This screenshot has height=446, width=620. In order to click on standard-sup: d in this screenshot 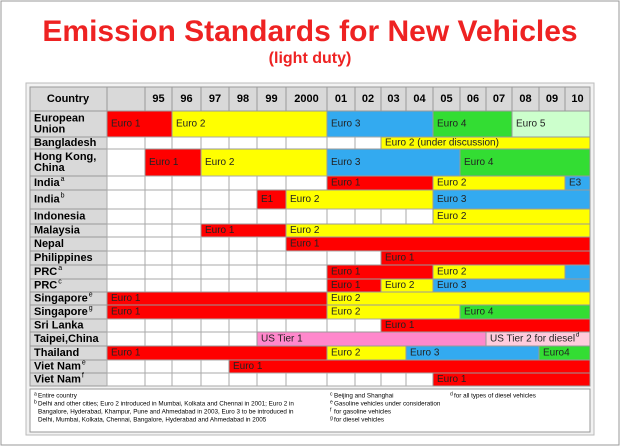, I will do `click(577, 336)`.